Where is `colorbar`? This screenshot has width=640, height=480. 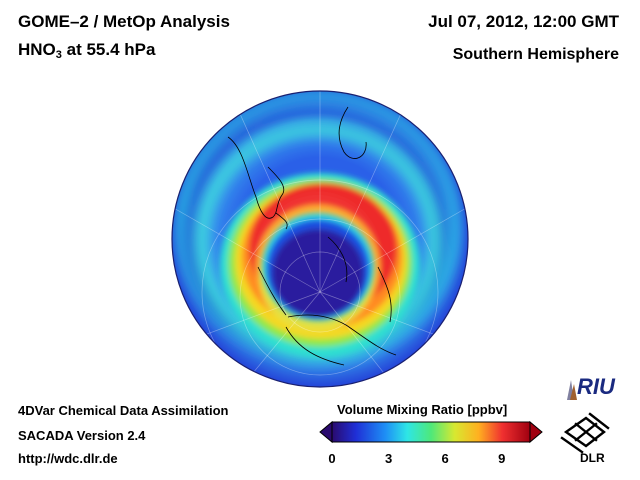 colorbar is located at coordinates (431, 432).